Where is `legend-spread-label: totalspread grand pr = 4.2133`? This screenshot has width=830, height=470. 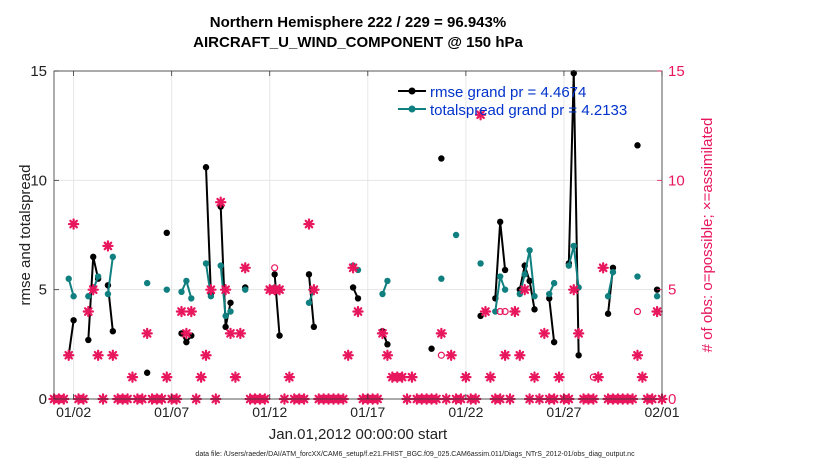 legend-spread-label: totalspread grand pr = 4.2133 is located at coordinates (528, 110).